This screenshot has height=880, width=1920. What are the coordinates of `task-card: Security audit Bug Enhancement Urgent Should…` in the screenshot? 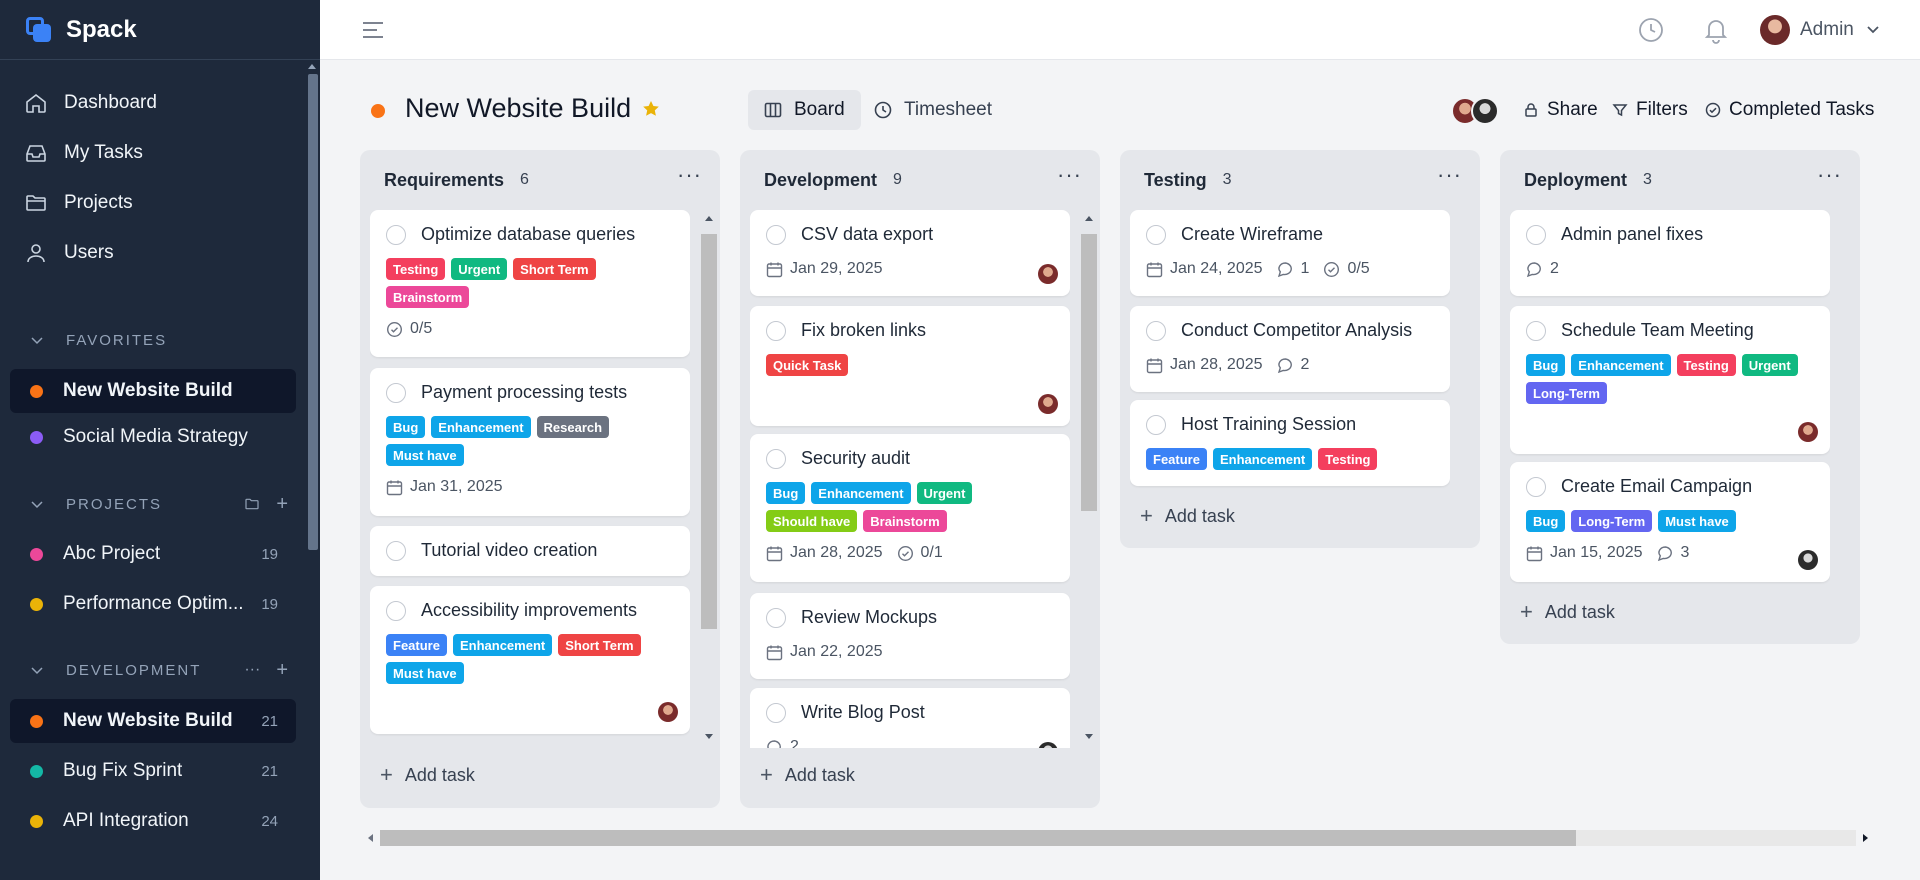 It's located at (910, 508).